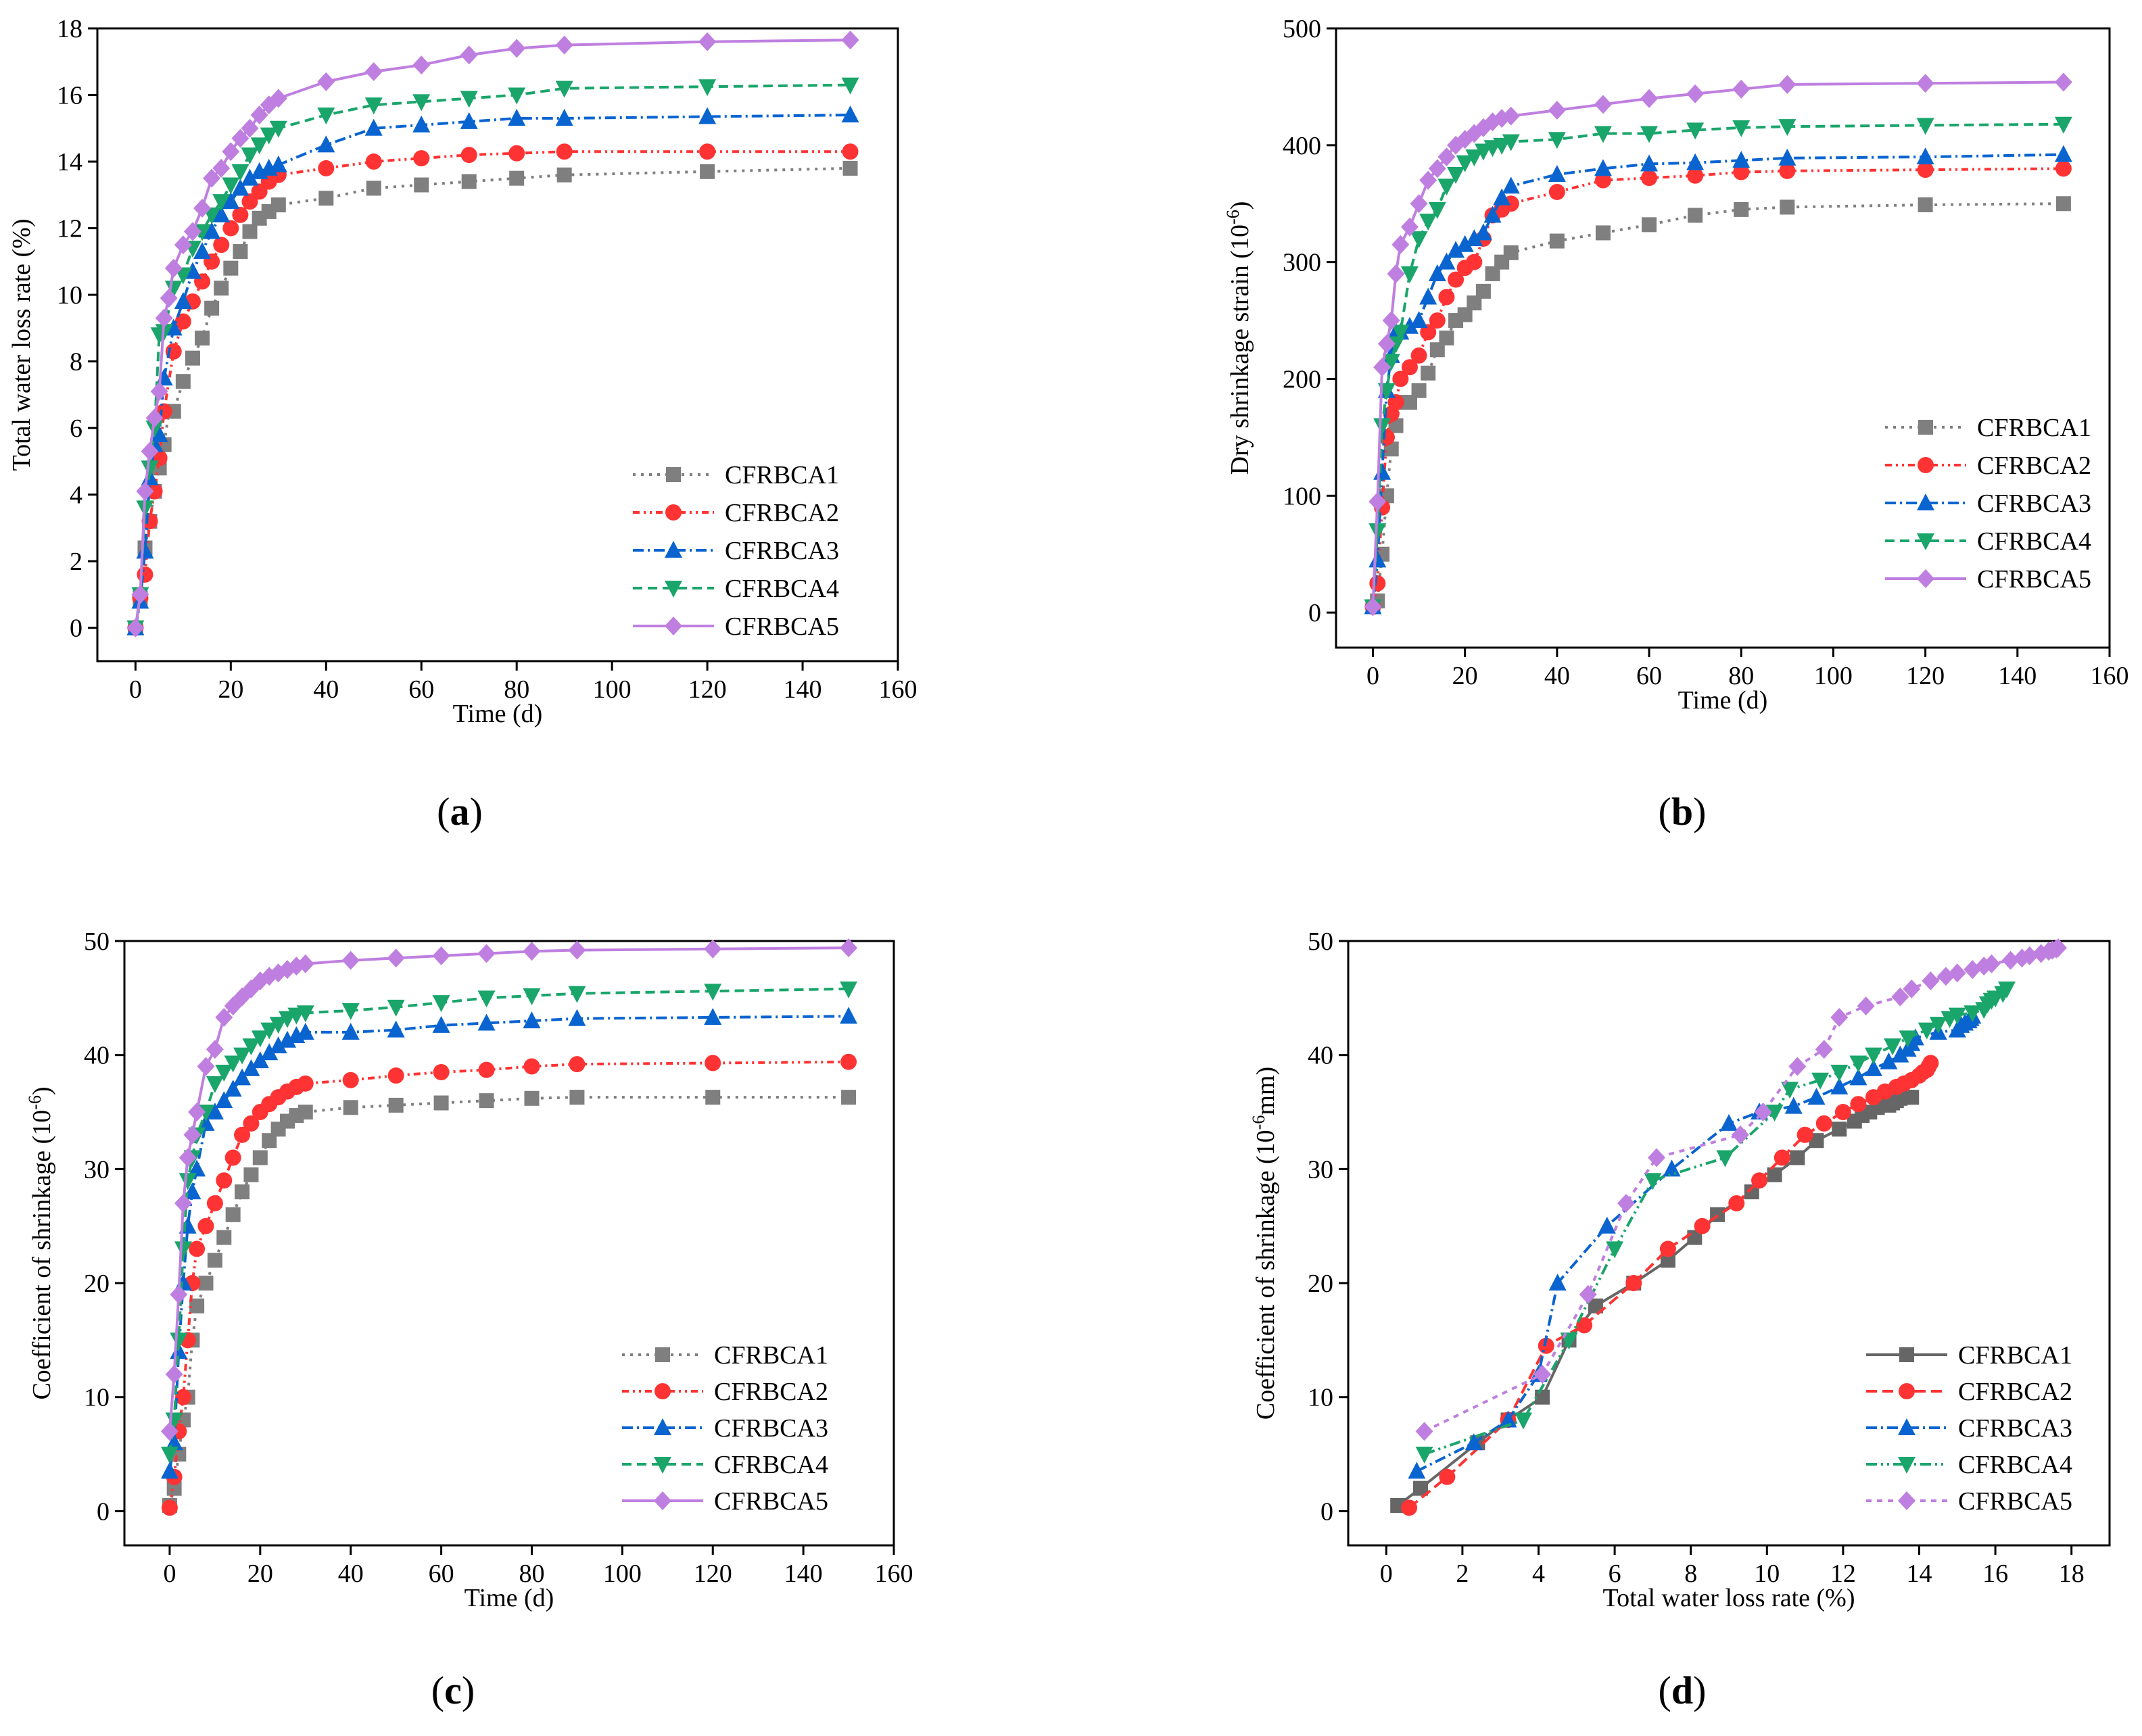 This screenshot has width=2142, height=1736. I want to click on y-tick-label: 500, so click(1302, 29).